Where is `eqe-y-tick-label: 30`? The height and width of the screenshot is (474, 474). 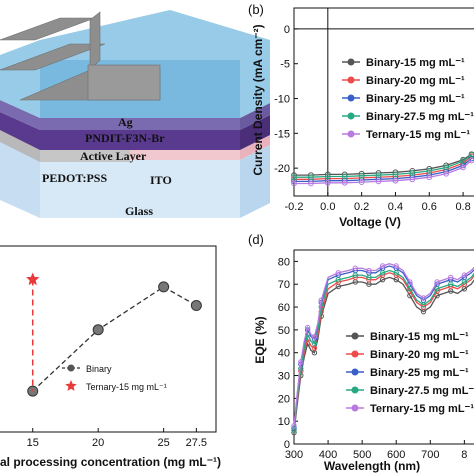 eqe-y-tick-label: 30 is located at coordinates (284, 377).